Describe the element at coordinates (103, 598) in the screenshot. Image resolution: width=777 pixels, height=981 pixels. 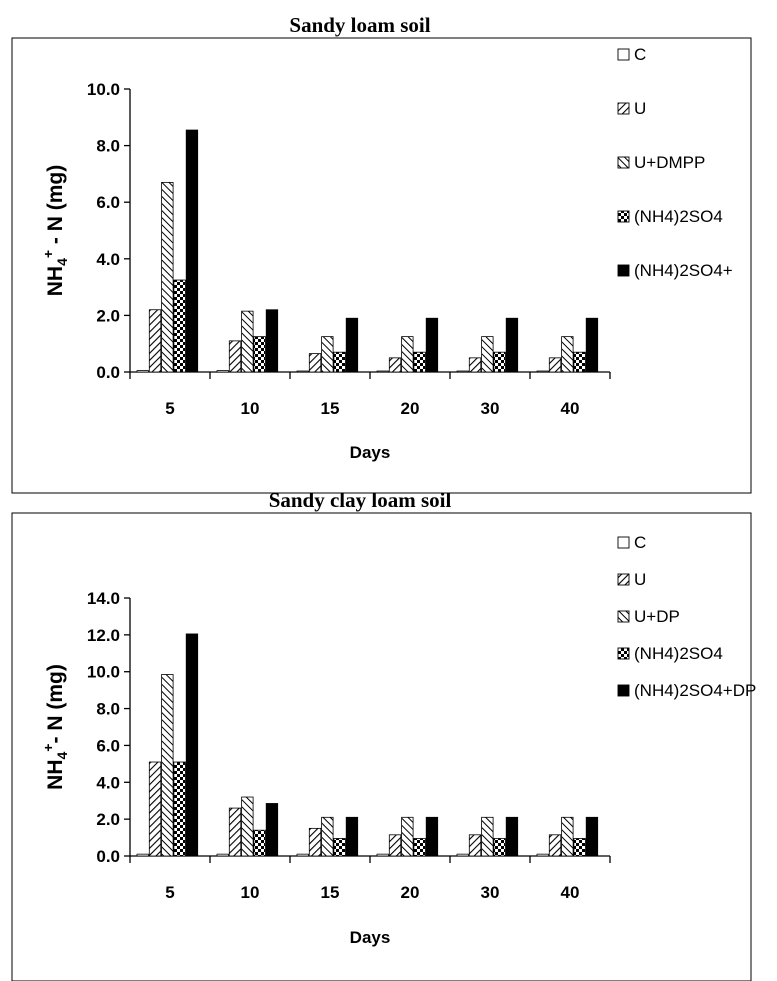
I see `y-tick-label: 14.0` at that location.